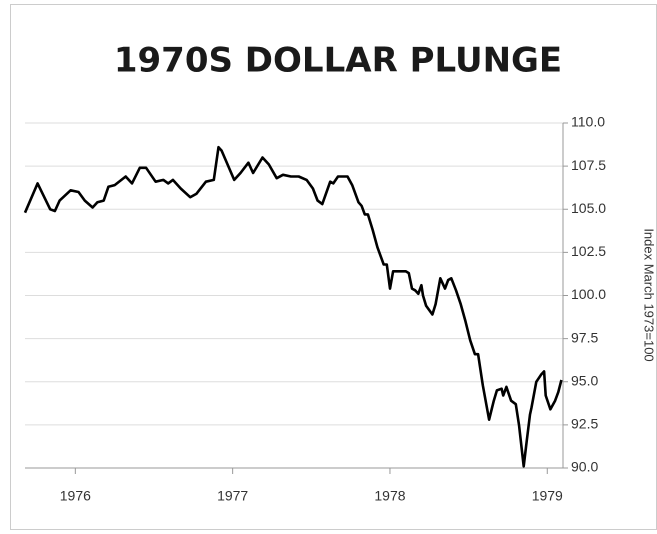 The height and width of the screenshot is (534, 657). I want to click on x-tick-label: 1978, so click(389, 496).